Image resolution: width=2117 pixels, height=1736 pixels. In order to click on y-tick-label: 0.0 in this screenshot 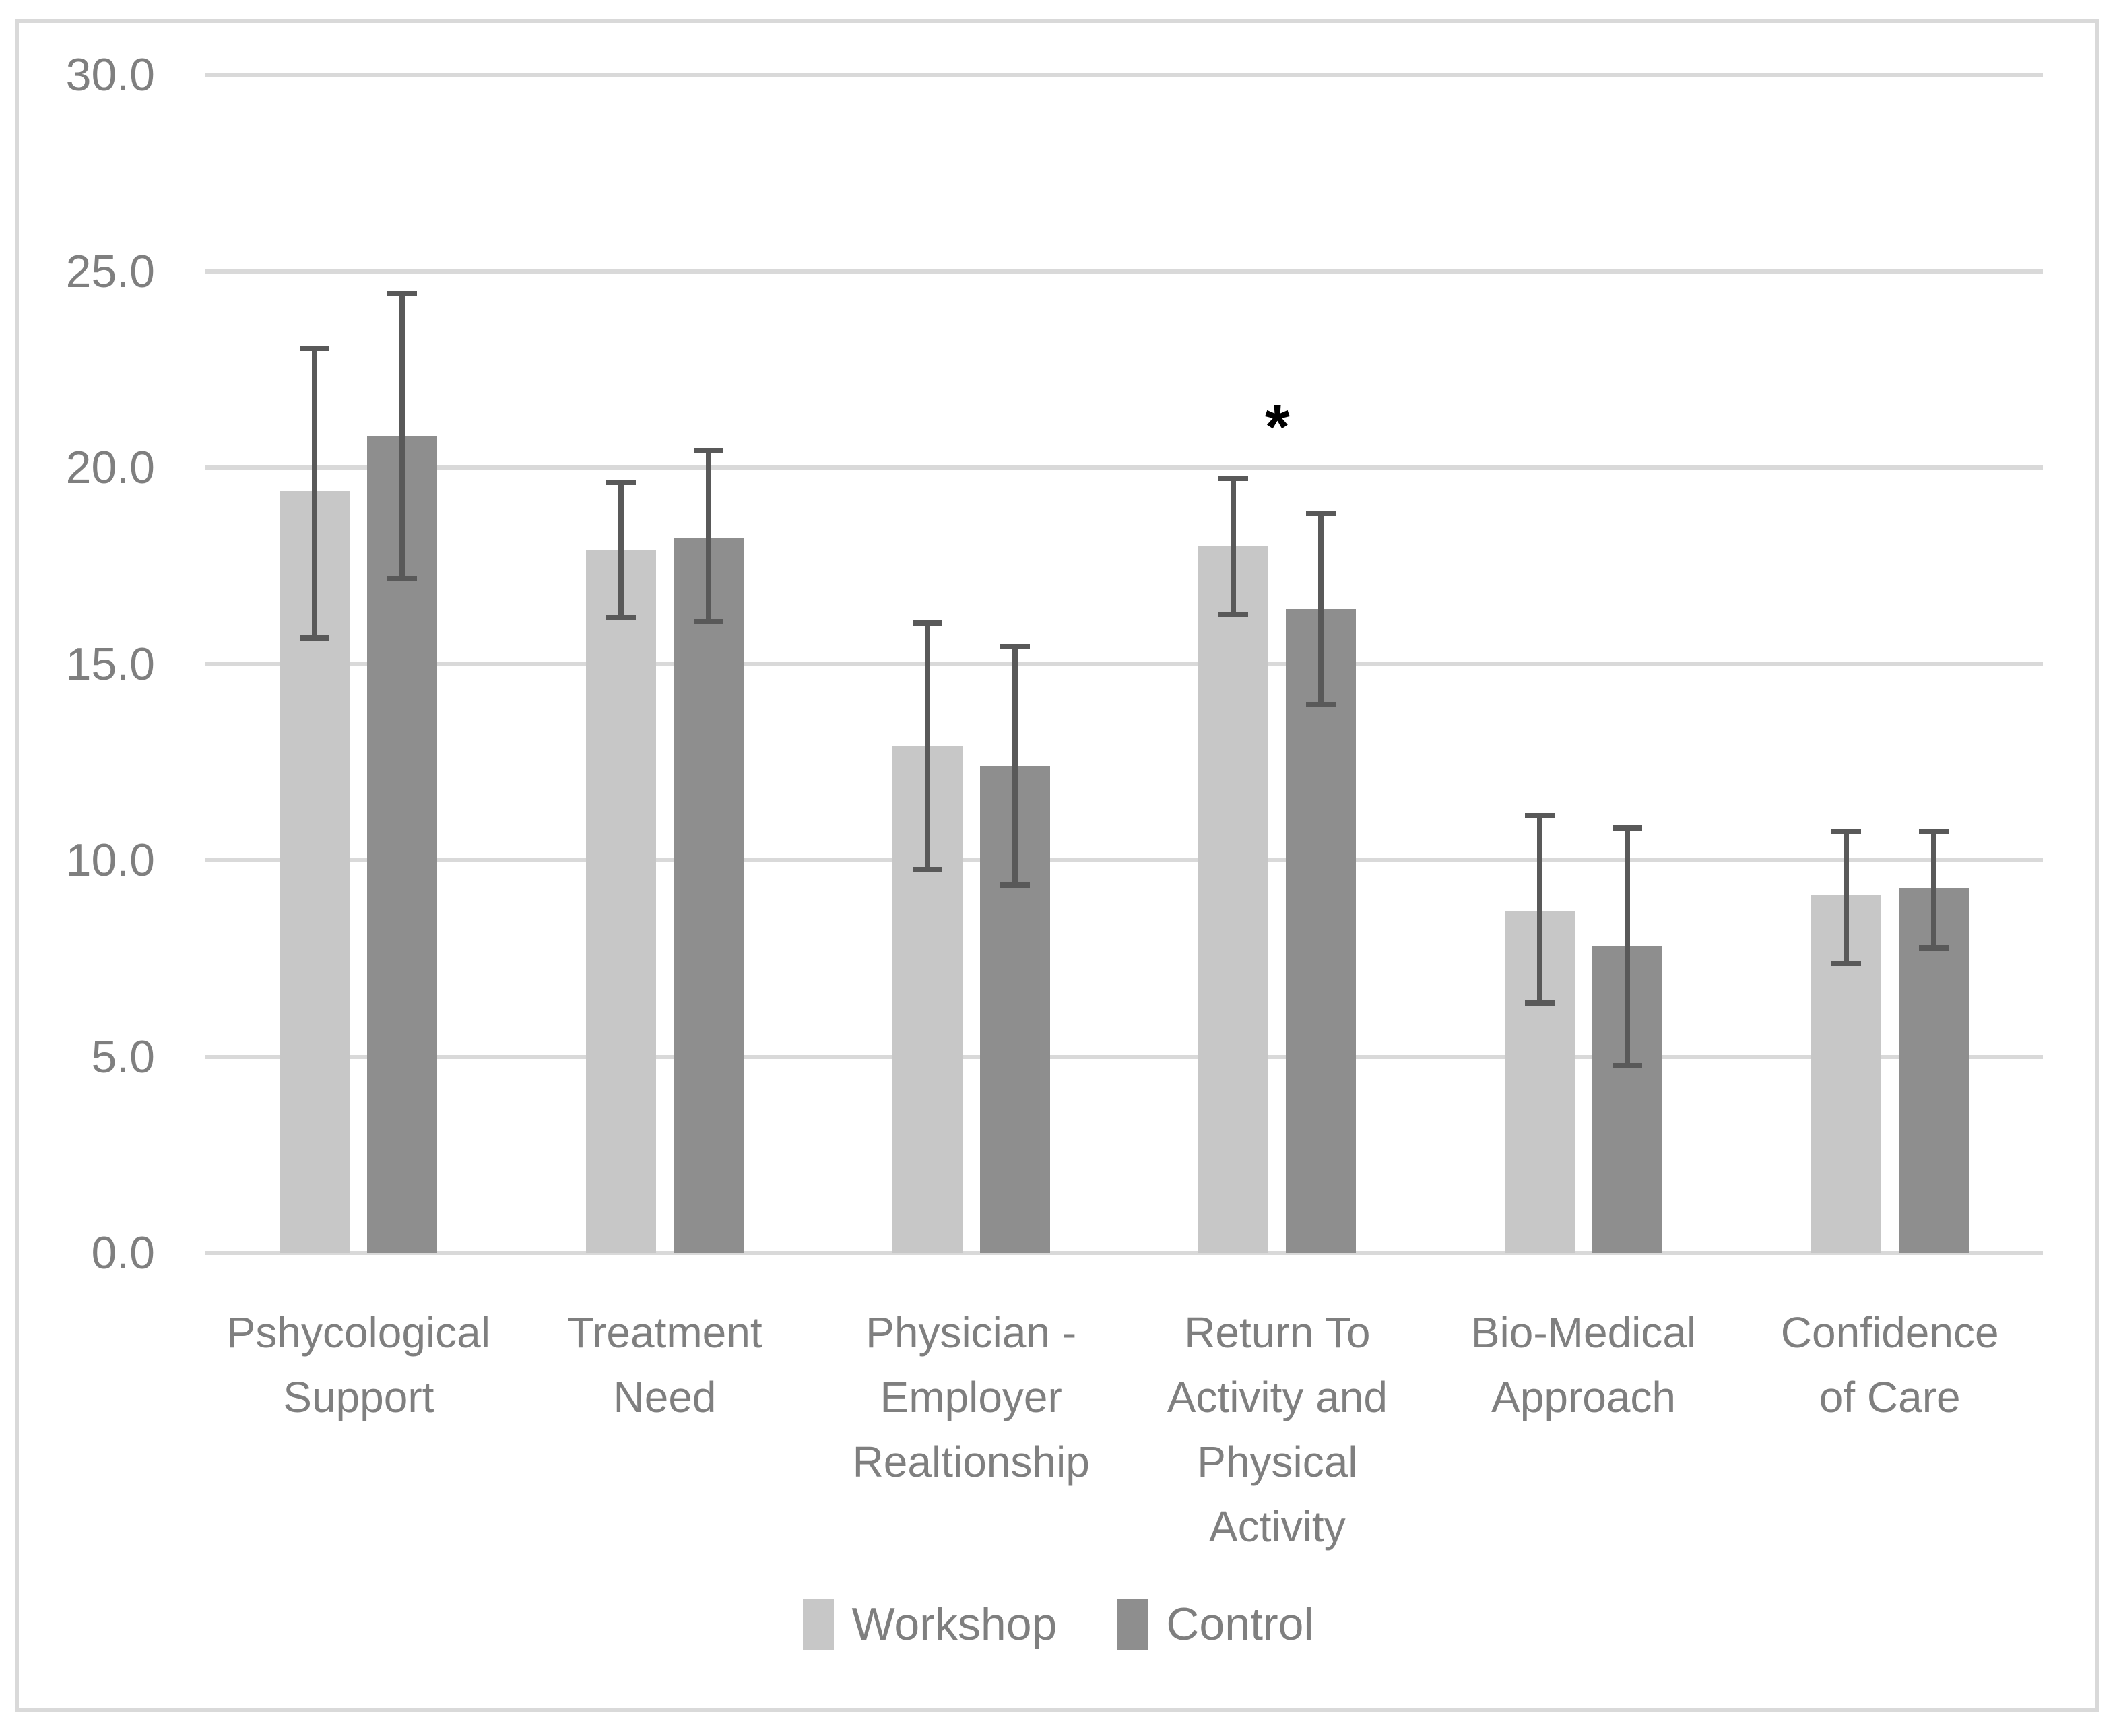, I will do `click(123, 1253)`.